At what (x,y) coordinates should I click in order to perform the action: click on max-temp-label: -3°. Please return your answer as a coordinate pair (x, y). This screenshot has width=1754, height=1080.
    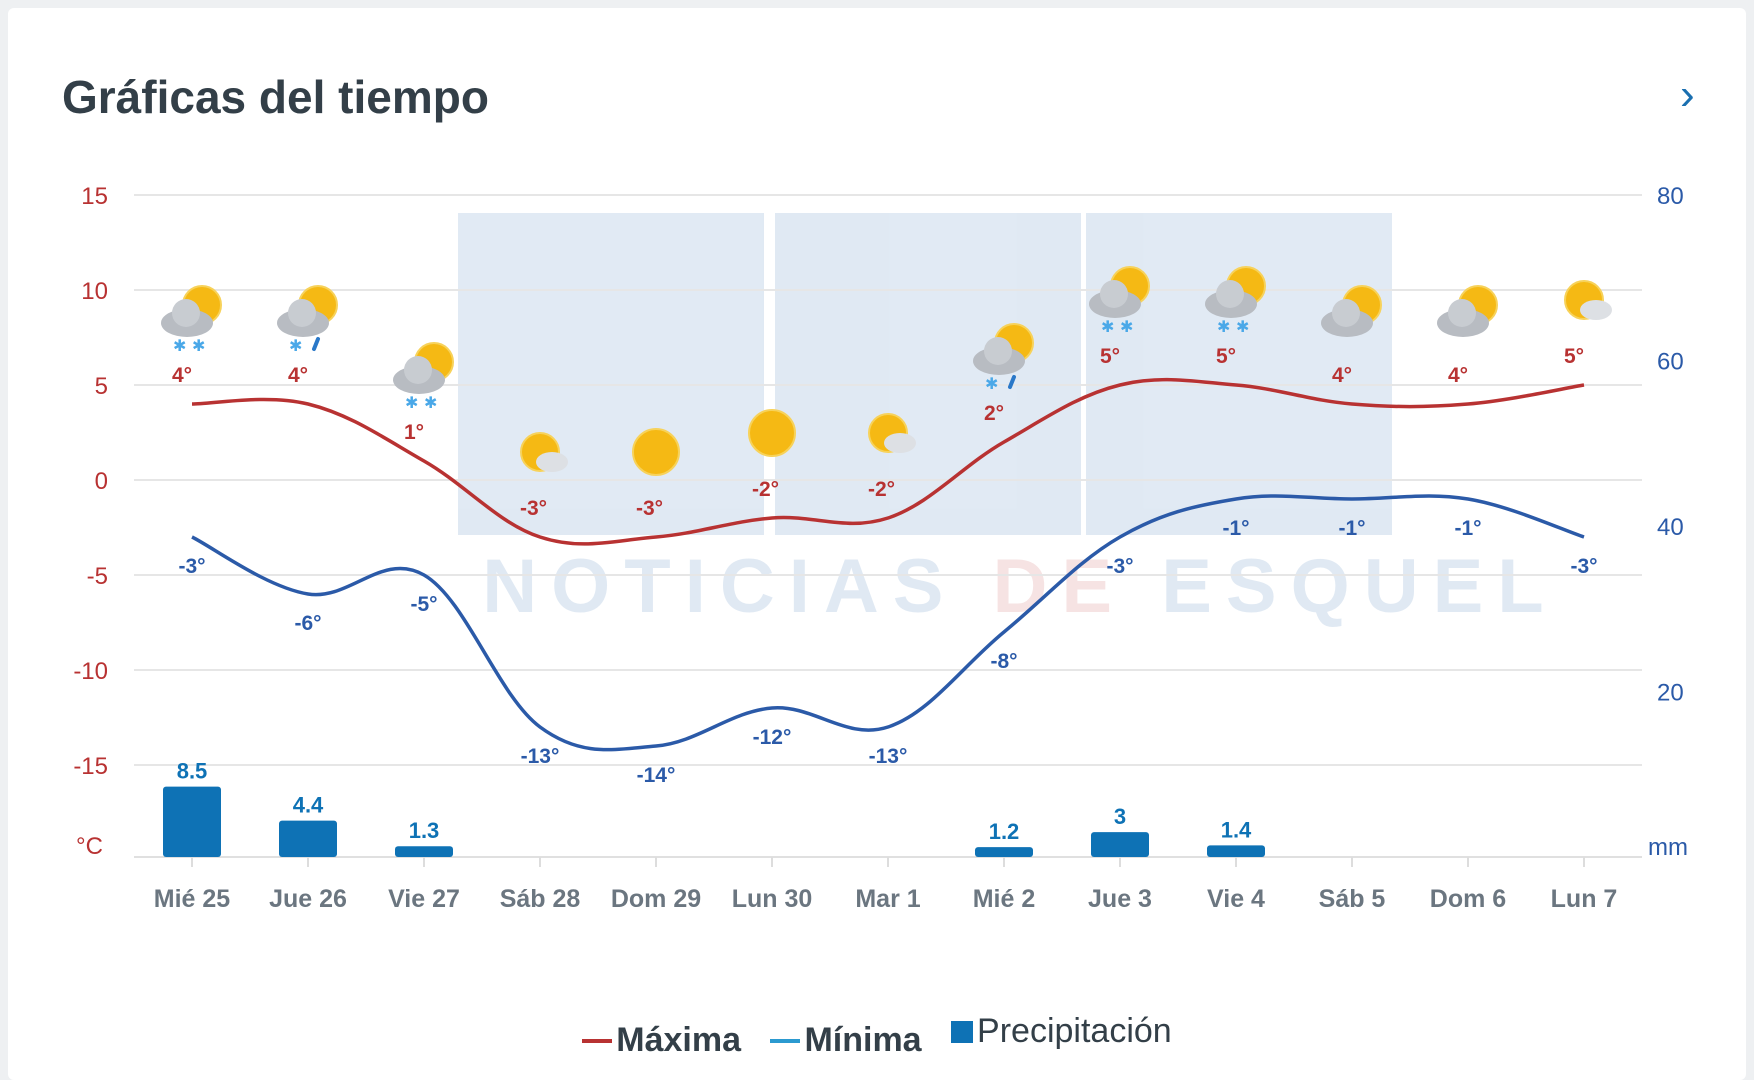
    Looking at the image, I should click on (533, 508).